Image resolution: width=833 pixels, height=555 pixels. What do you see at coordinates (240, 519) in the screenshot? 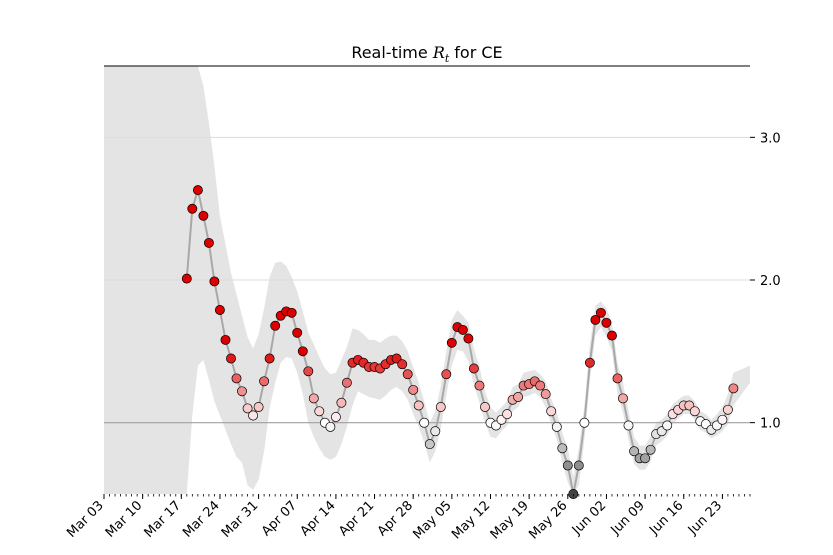
I see `x-tick-label: Mar 31` at bounding box center [240, 519].